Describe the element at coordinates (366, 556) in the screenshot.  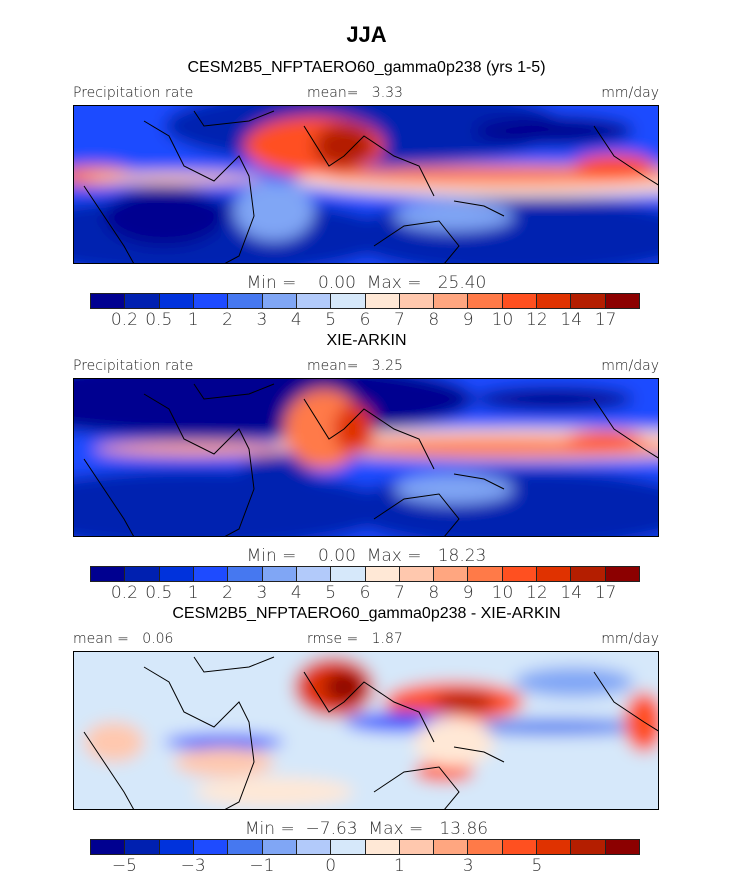
I see `min-max-label: Min = 0.00 Max = 18.23` at that location.